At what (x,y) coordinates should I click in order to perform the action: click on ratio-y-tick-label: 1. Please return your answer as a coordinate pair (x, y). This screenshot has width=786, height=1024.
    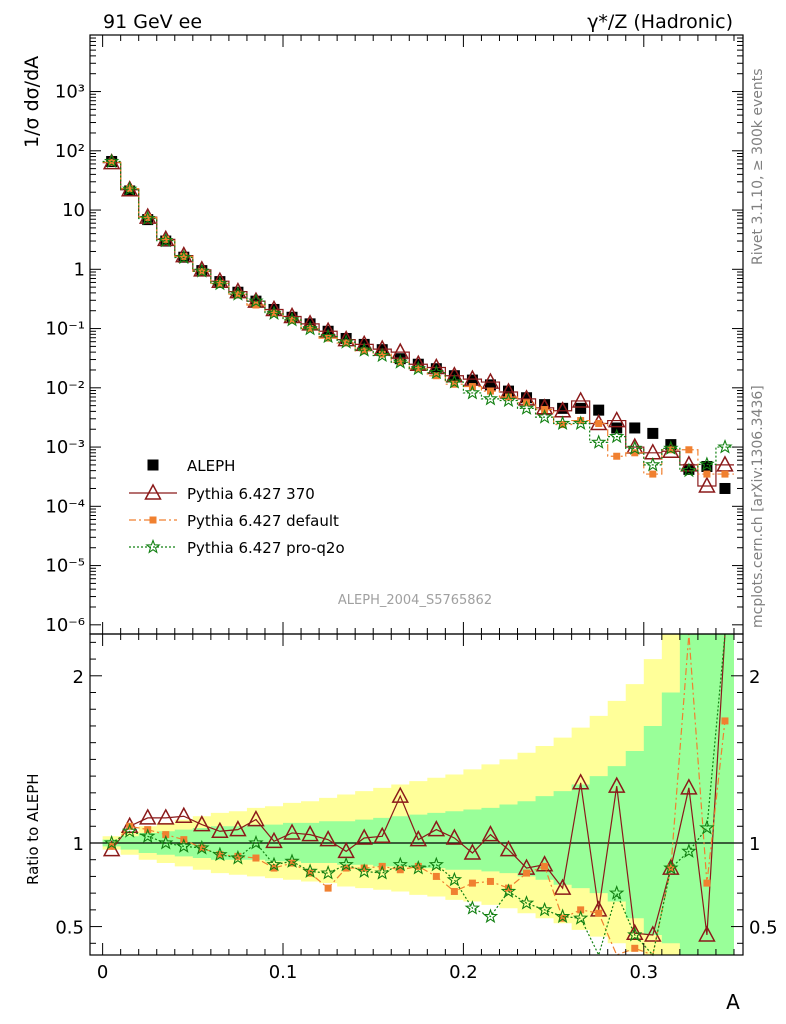
    Looking at the image, I should click on (754, 844).